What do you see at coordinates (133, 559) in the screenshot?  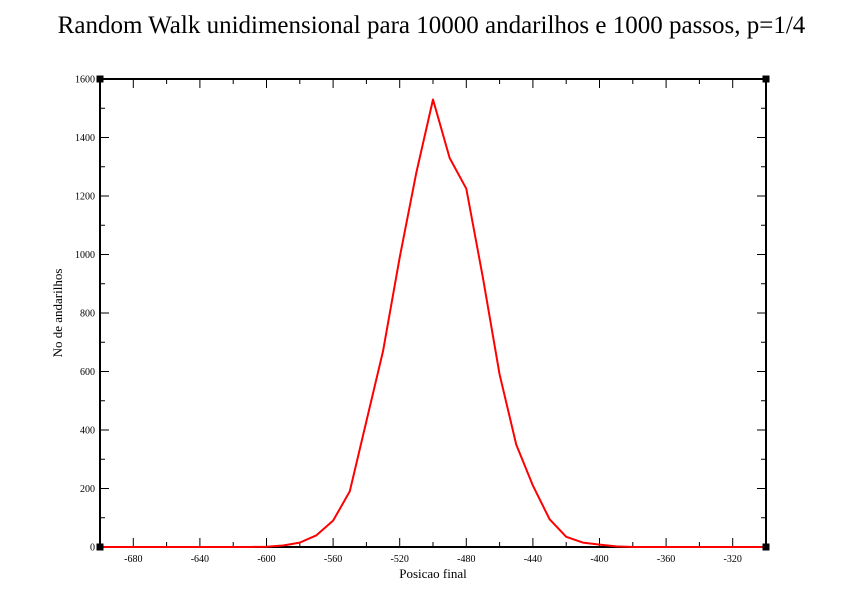 I see `x-tick-label: -680` at bounding box center [133, 559].